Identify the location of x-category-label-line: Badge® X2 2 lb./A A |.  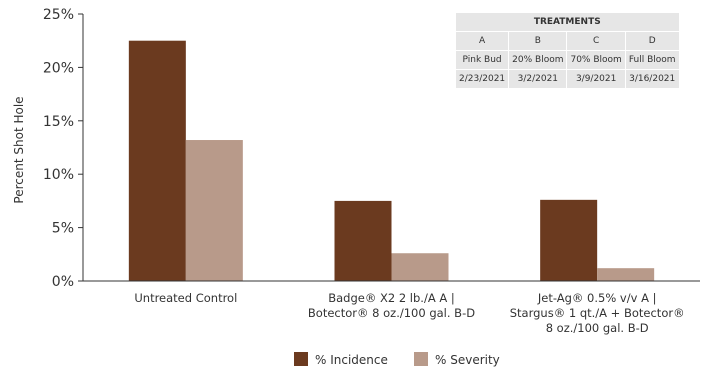
(391, 298).